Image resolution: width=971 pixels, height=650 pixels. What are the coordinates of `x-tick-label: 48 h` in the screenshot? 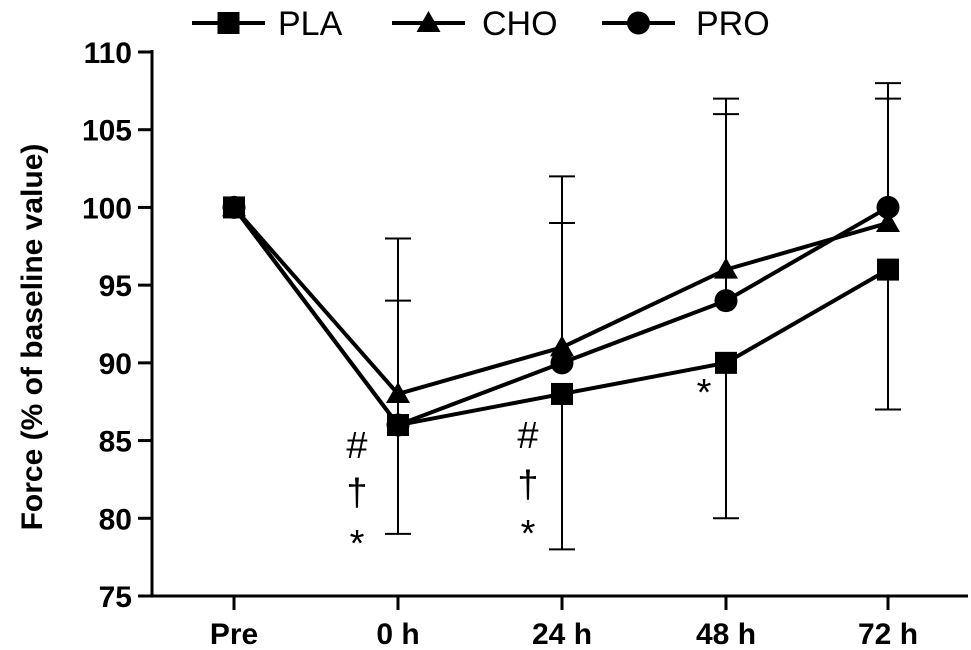 It's located at (726, 634).